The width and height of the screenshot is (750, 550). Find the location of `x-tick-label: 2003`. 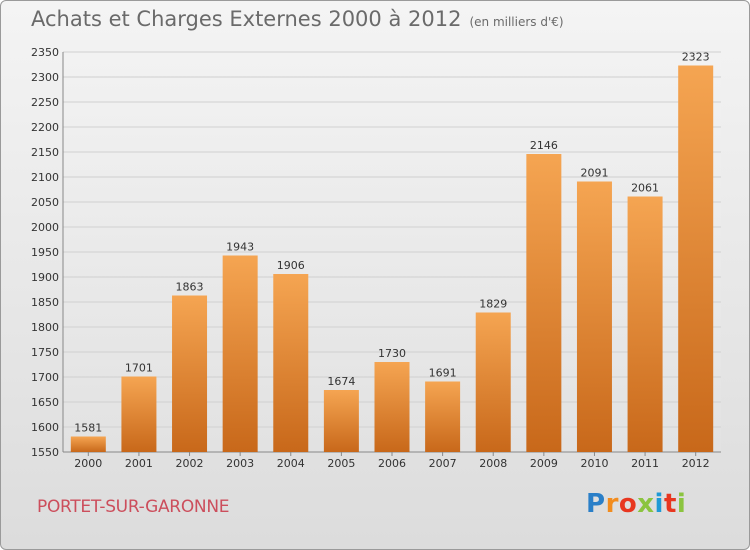

x-tick-label: 2003 is located at coordinates (240, 463).